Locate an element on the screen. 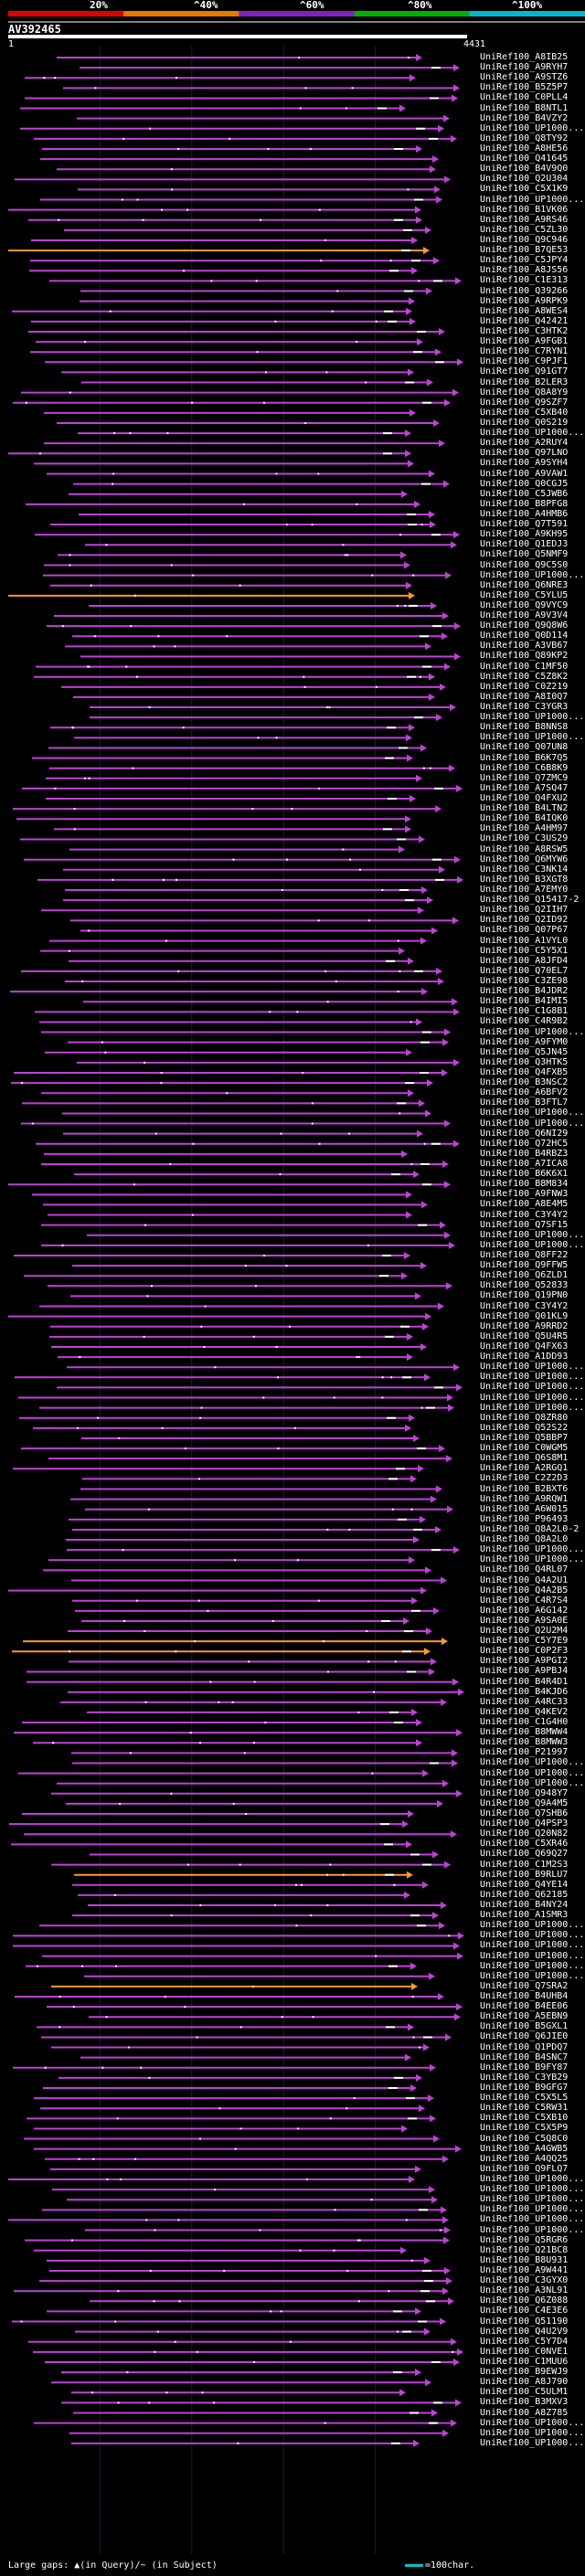  hit-label: UniRef100_A6BFV2 is located at coordinates (524, 1092).